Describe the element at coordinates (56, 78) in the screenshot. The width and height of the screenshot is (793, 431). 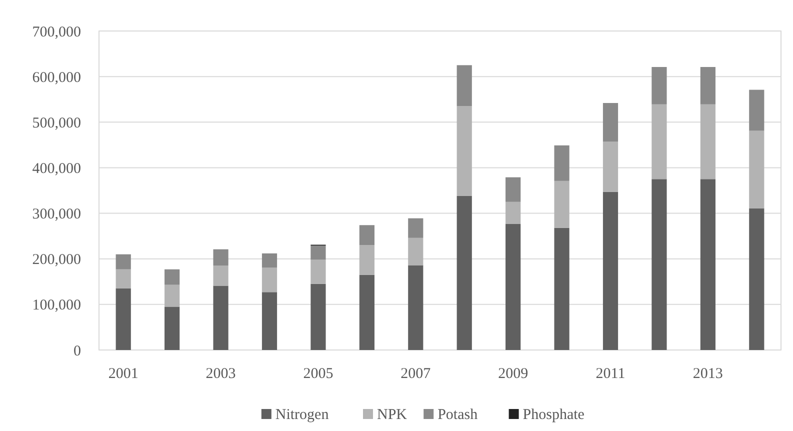
I see `y-tick-label: 600,000` at that location.